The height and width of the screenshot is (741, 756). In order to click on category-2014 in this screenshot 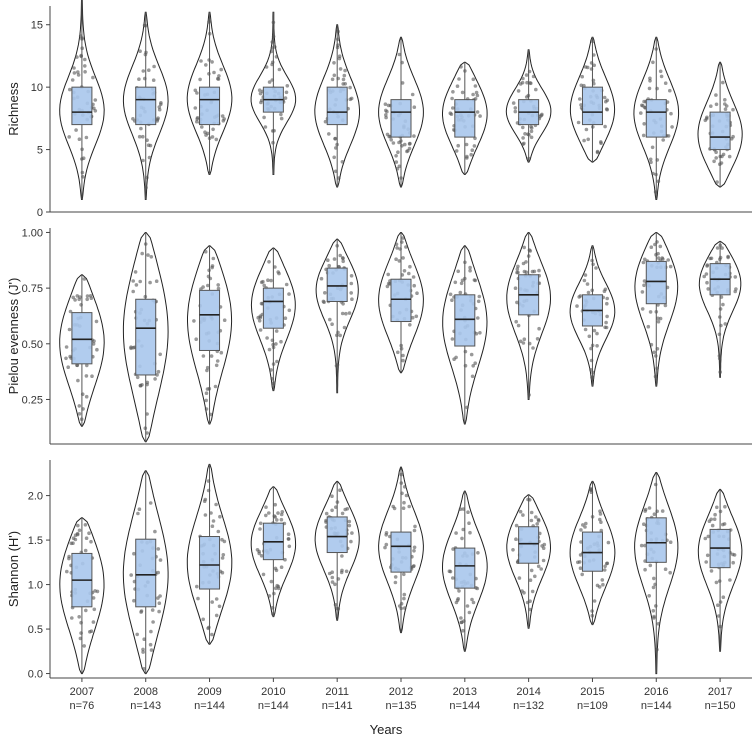, I will do `click(528, 106)`.